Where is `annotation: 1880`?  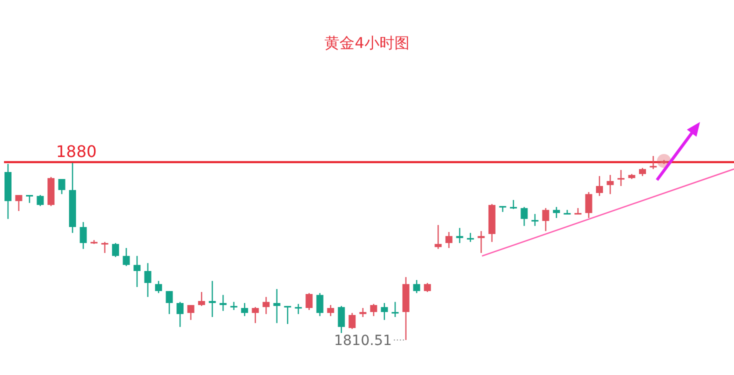 annotation: 1880 is located at coordinates (76, 152).